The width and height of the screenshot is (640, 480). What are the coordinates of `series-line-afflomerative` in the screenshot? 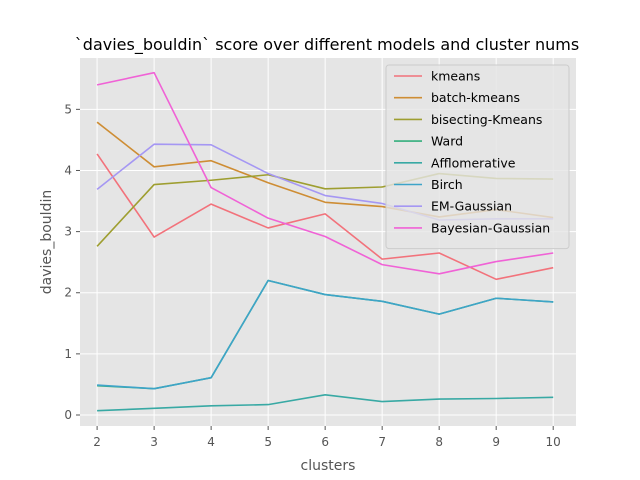 It's located at (325, 403).